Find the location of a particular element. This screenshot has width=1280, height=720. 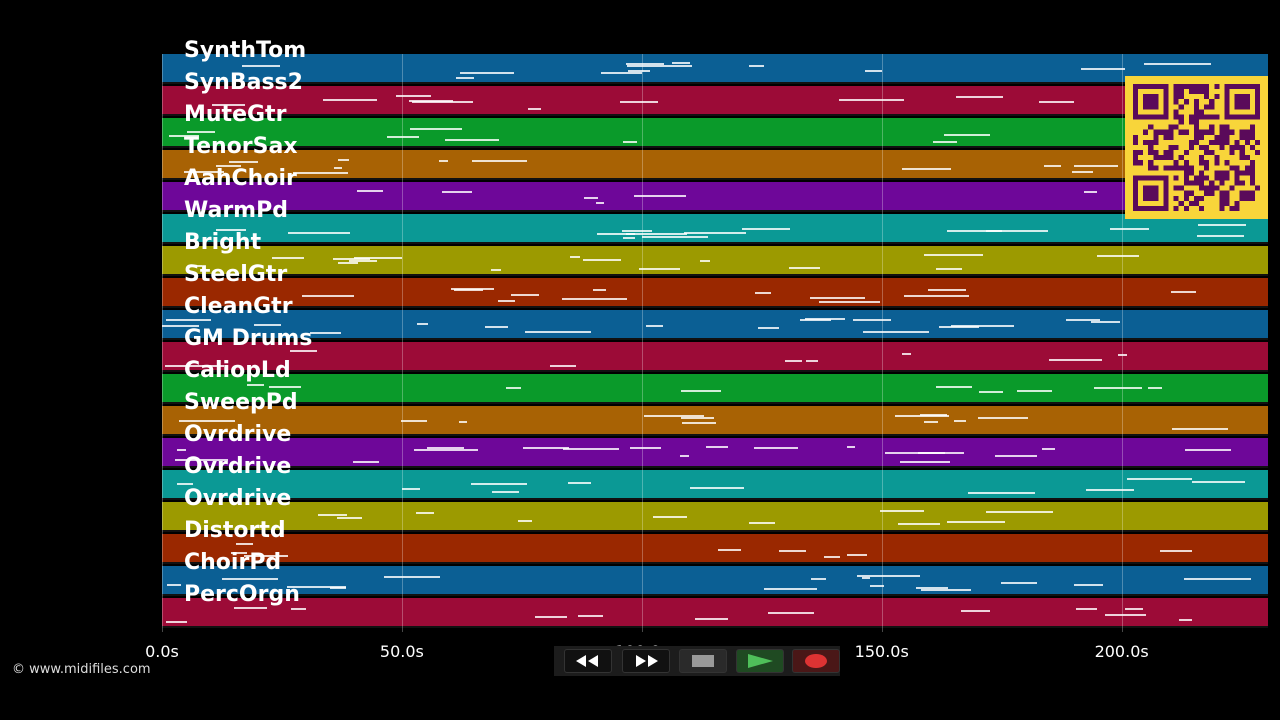

play-icon is located at coordinates (760, 661).